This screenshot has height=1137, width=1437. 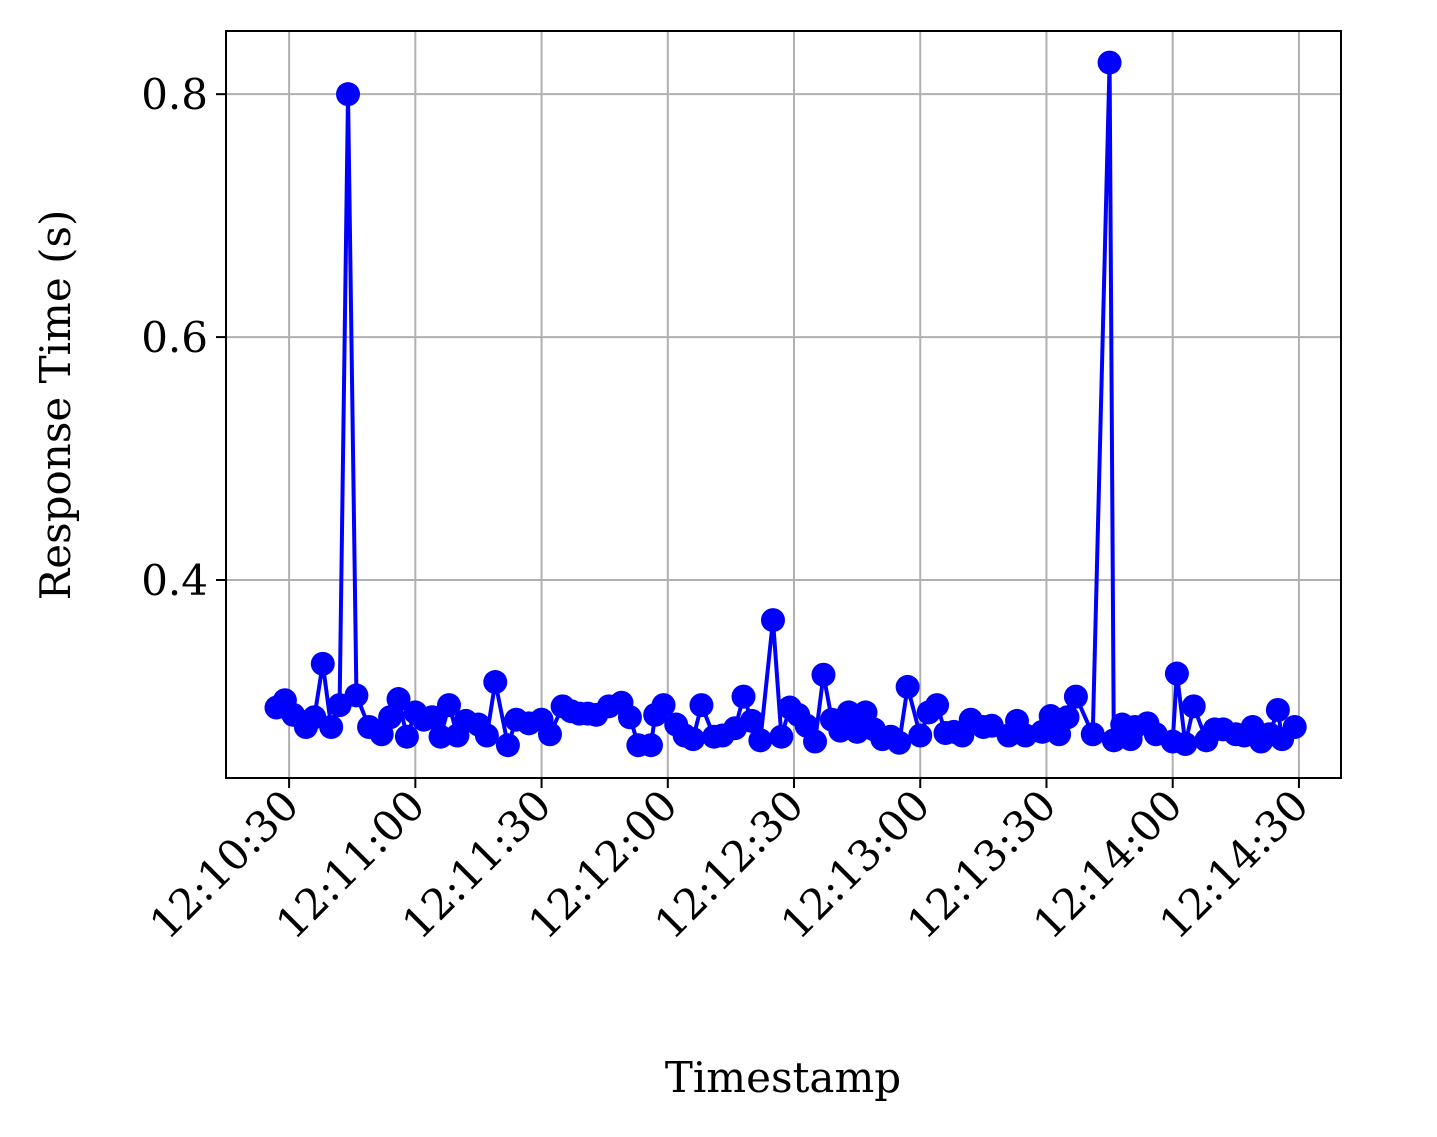 What do you see at coordinates (174, 580) in the screenshot?
I see `y-tick-label: 0.4` at bounding box center [174, 580].